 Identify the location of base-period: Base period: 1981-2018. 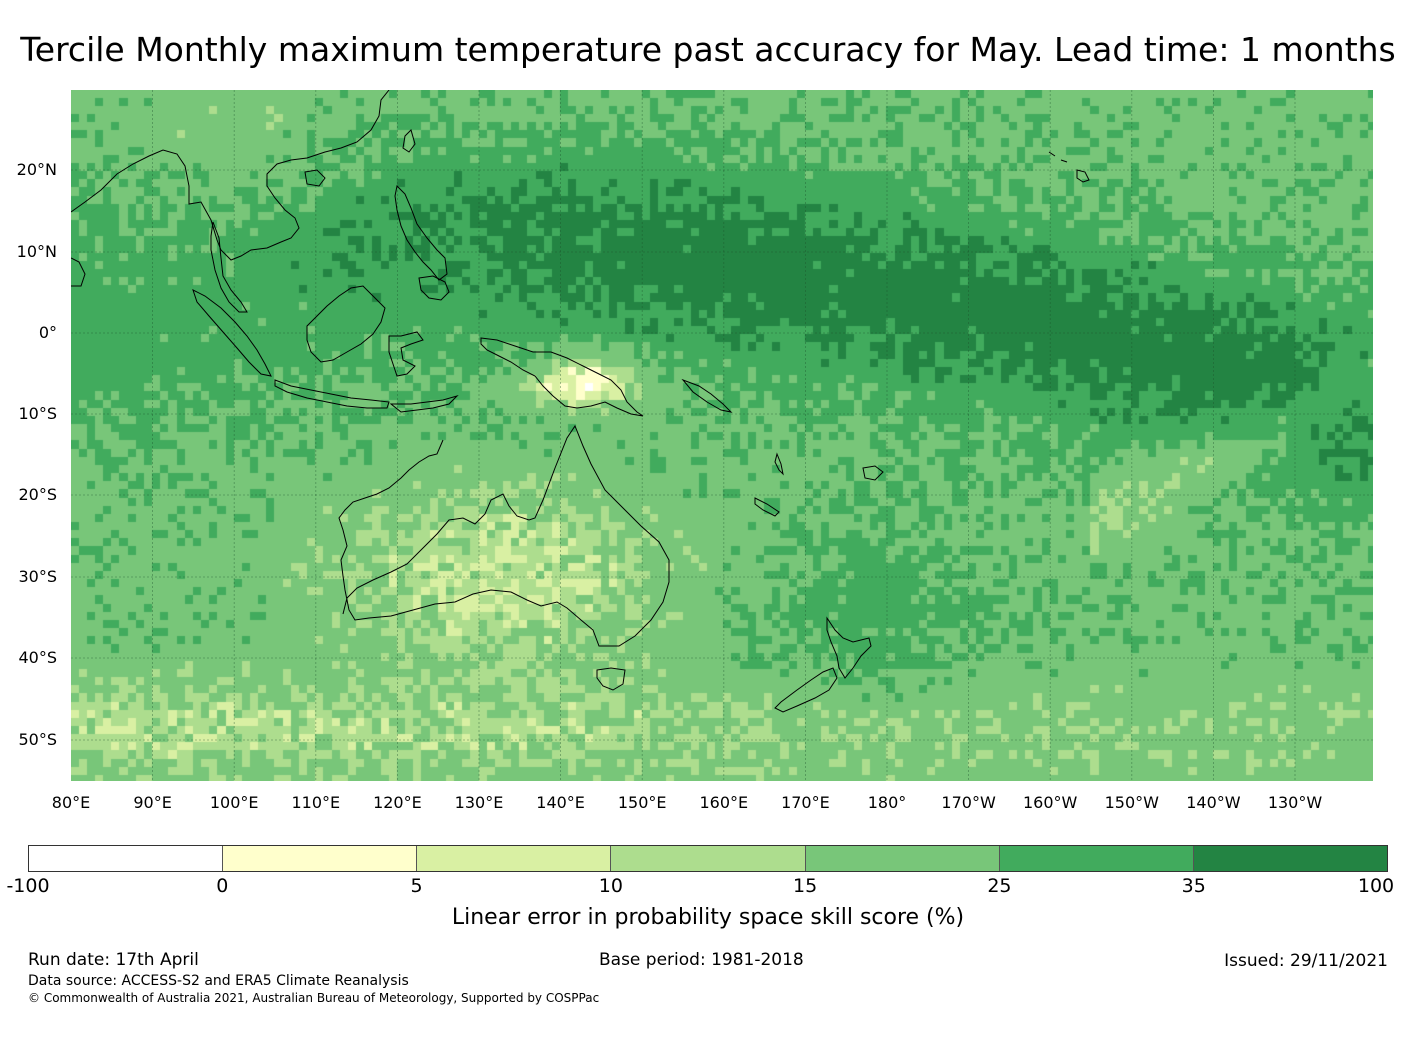
(701, 960).